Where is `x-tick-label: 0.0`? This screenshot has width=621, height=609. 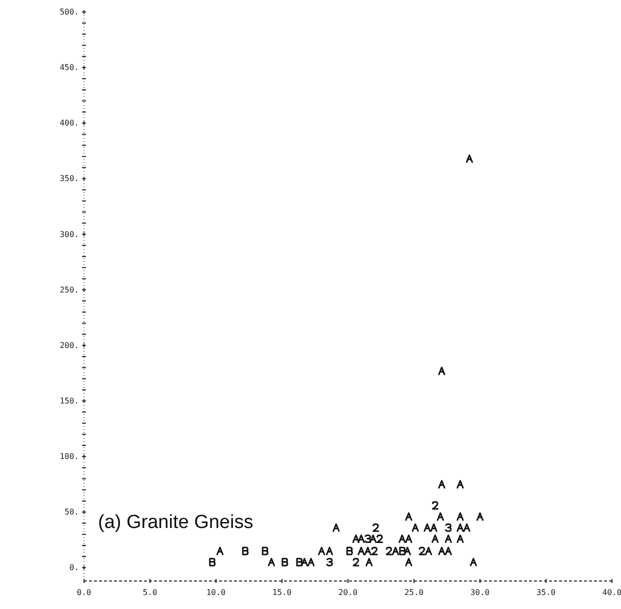 x-tick-label: 0.0 is located at coordinates (84, 592).